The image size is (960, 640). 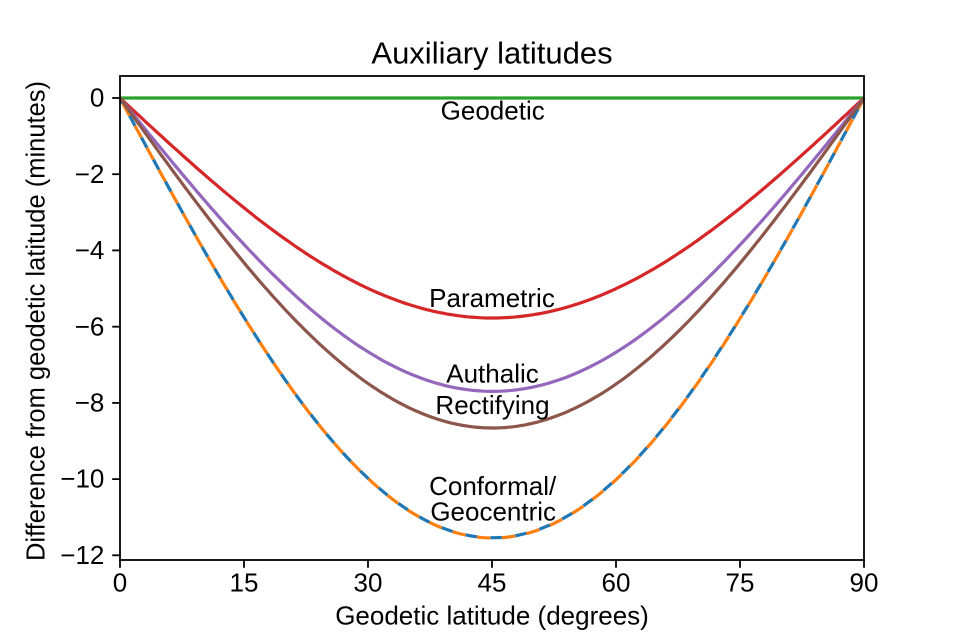 I want to click on svg-text: −6, so click(x=90, y=326).